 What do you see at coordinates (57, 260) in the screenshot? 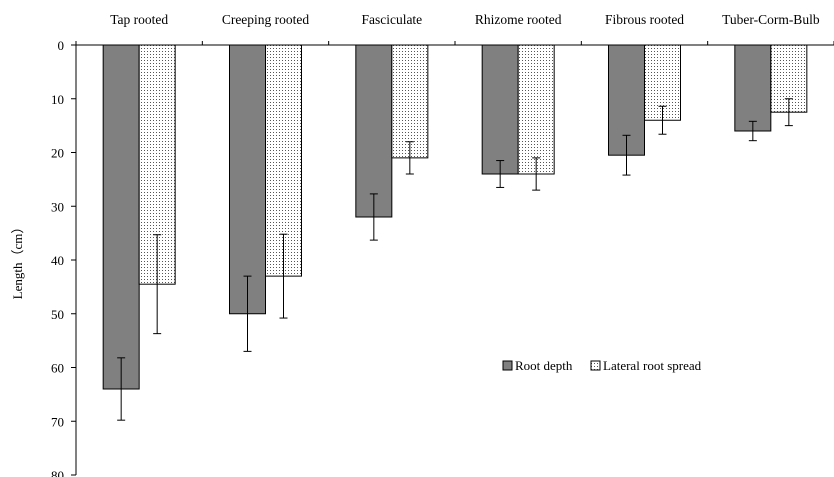
I see `y-tick-label: 40` at bounding box center [57, 260].